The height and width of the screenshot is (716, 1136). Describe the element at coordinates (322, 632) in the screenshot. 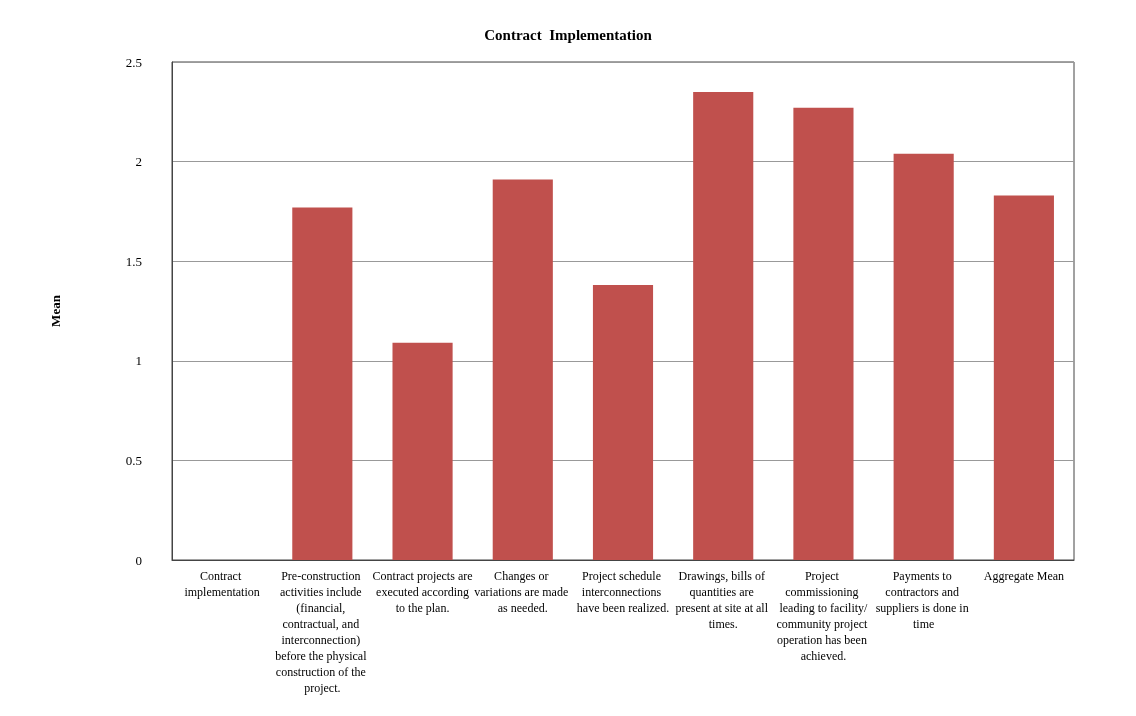

I see `x-tick-label: Pre-construction activities include (financial, contractual, and interconnection) before the physical construction of the project.` at that location.